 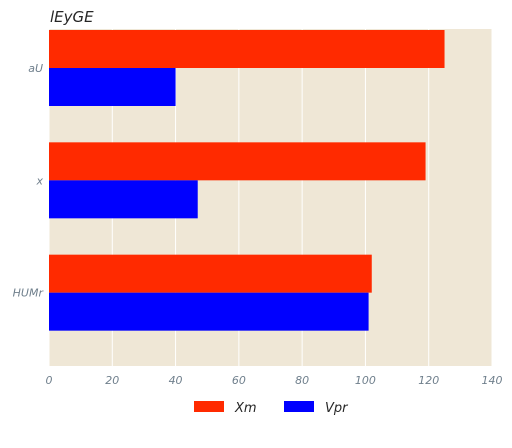 What do you see at coordinates (112, 87) in the screenshot?
I see `bar-Vpr-aU` at bounding box center [112, 87].